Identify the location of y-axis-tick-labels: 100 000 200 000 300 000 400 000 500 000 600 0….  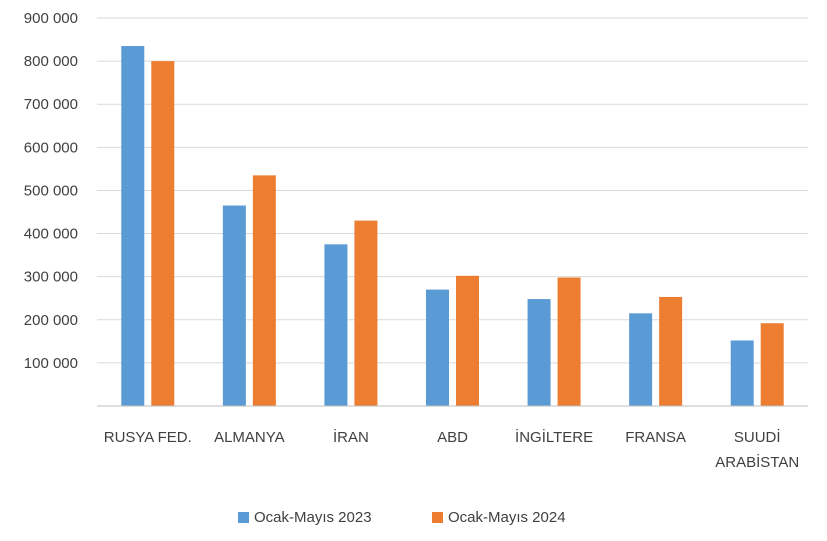
(51, 191).